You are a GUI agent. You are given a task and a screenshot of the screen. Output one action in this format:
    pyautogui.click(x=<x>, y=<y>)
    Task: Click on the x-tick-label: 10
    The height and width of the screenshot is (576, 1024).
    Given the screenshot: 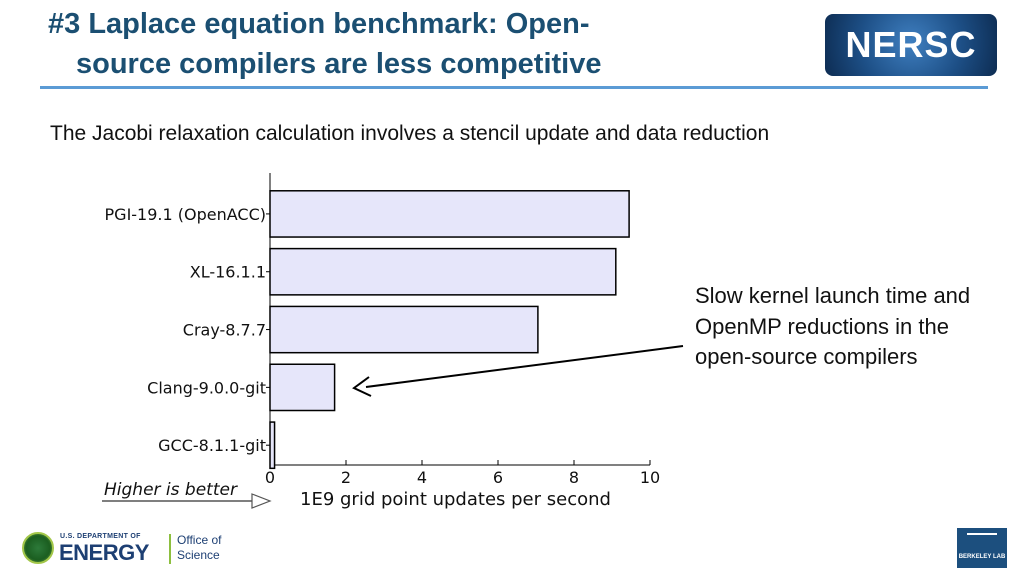 What is the action you would take?
    pyautogui.click(x=650, y=477)
    